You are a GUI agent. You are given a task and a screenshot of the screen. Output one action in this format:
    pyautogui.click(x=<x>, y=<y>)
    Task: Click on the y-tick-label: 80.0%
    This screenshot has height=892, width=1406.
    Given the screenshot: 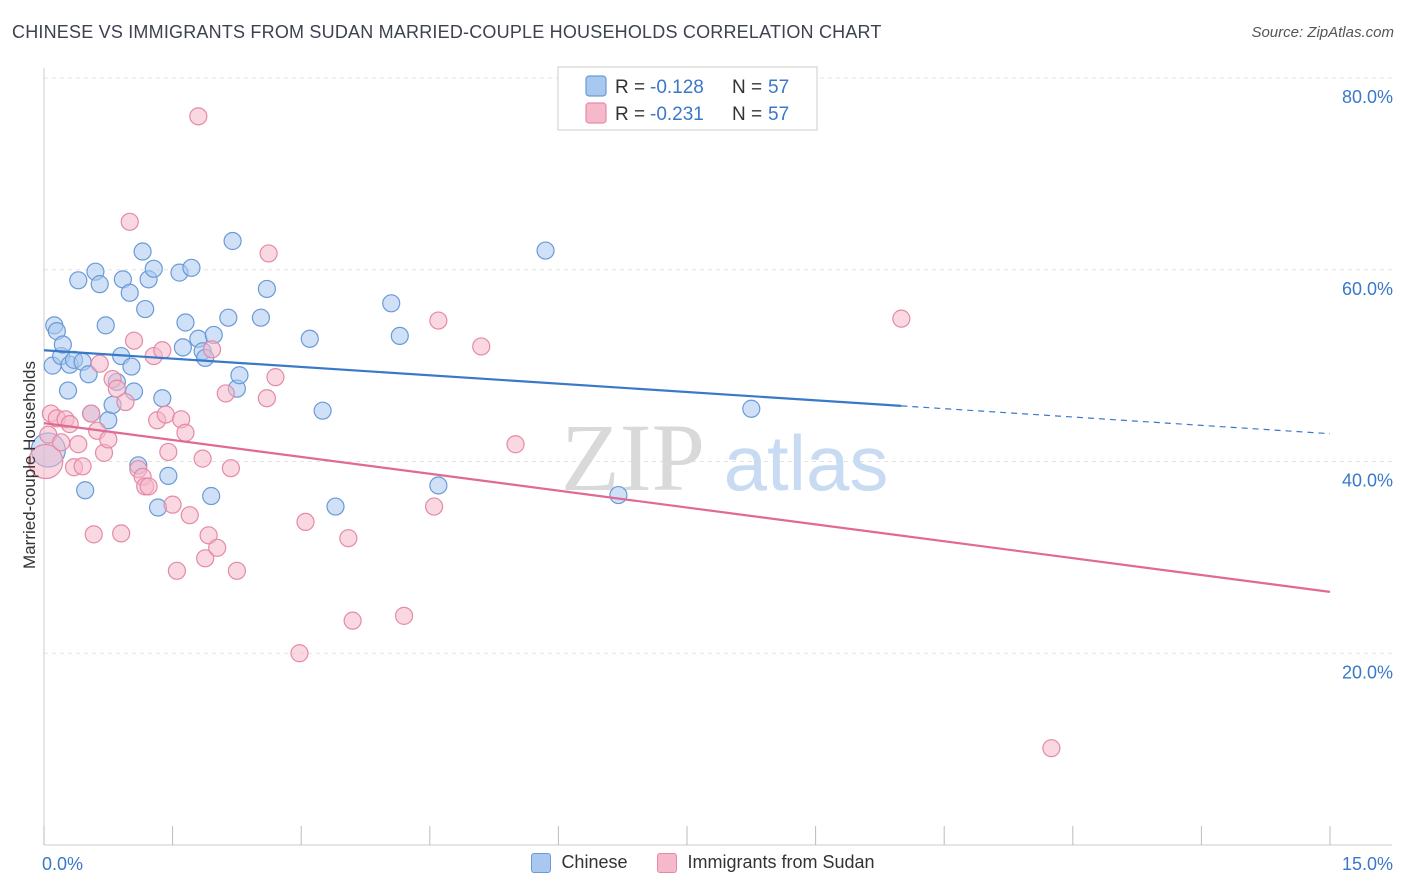 What is the action you would take?
    pyautogui.click(x=1367, y=97)
    